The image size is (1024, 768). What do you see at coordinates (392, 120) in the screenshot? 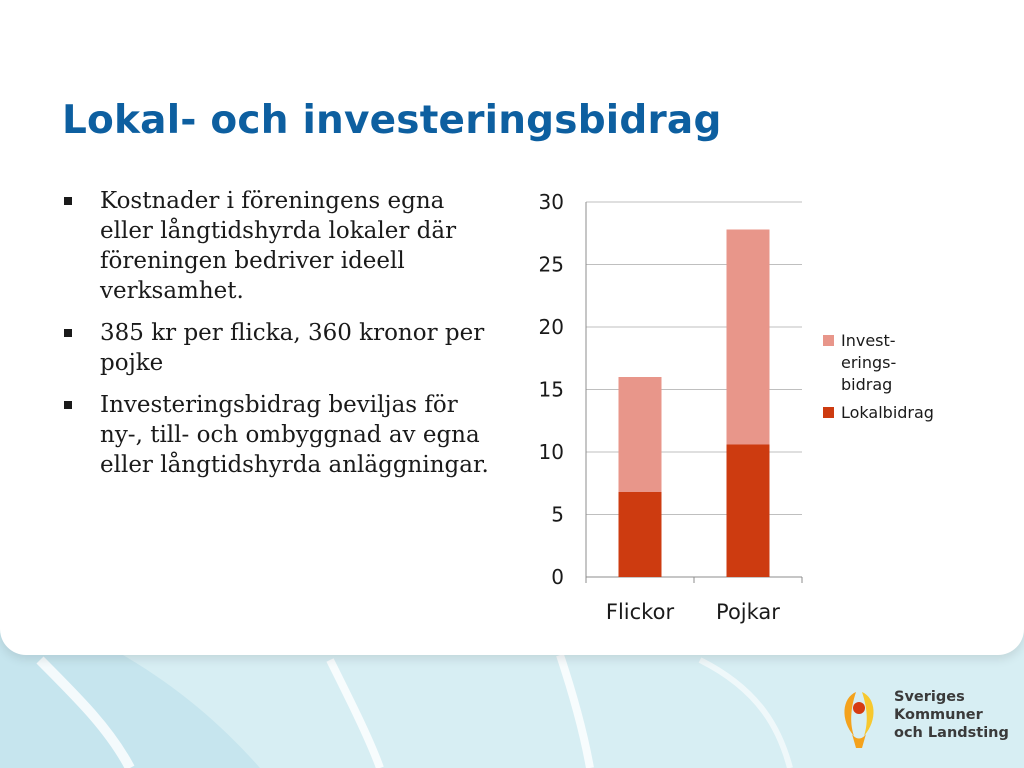
I see `slide-title: Lokal- och investeringsbidrag` at bounding box center [392, 120].